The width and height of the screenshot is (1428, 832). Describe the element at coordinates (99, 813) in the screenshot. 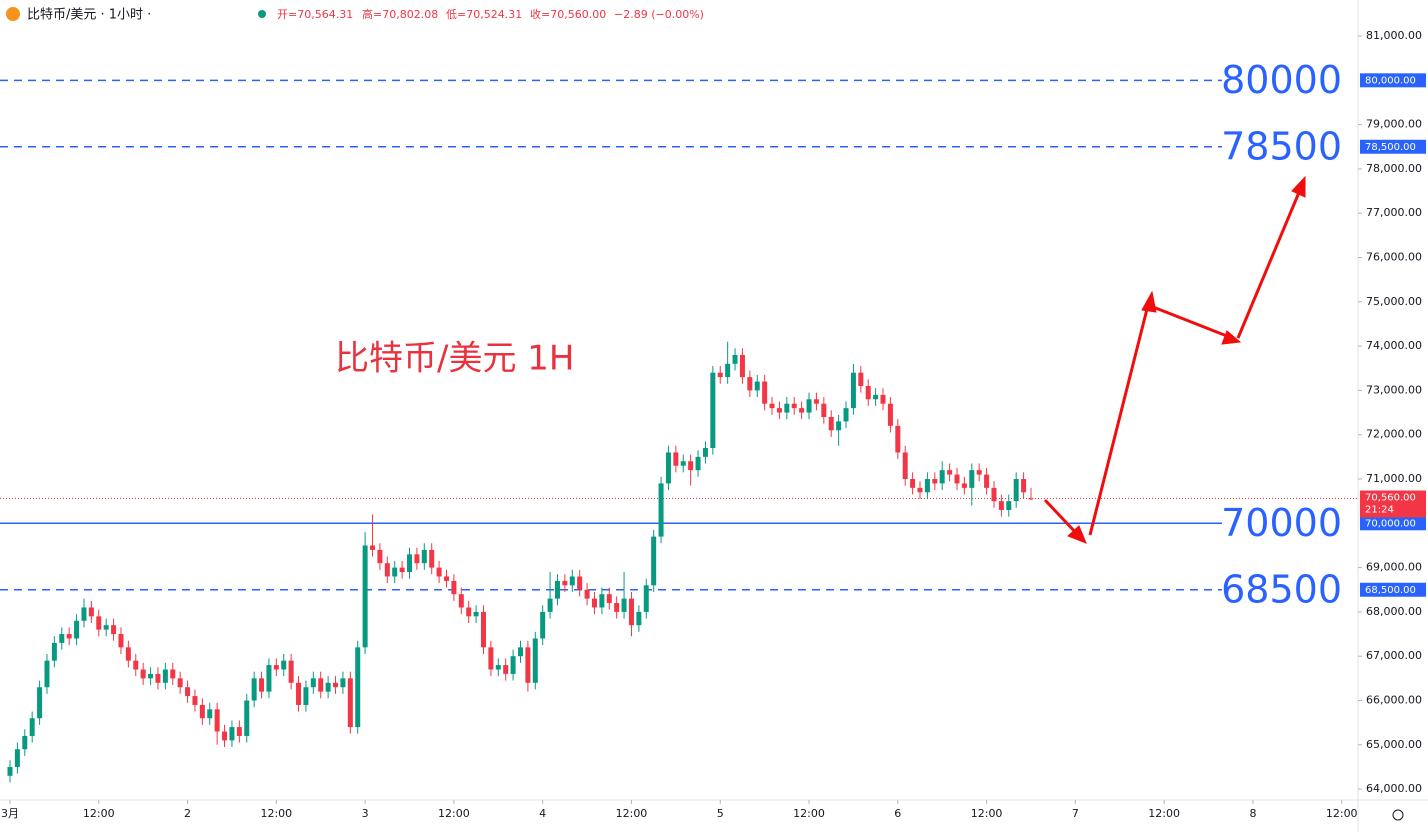

I see `x-tick-label: 12:00` at that location.